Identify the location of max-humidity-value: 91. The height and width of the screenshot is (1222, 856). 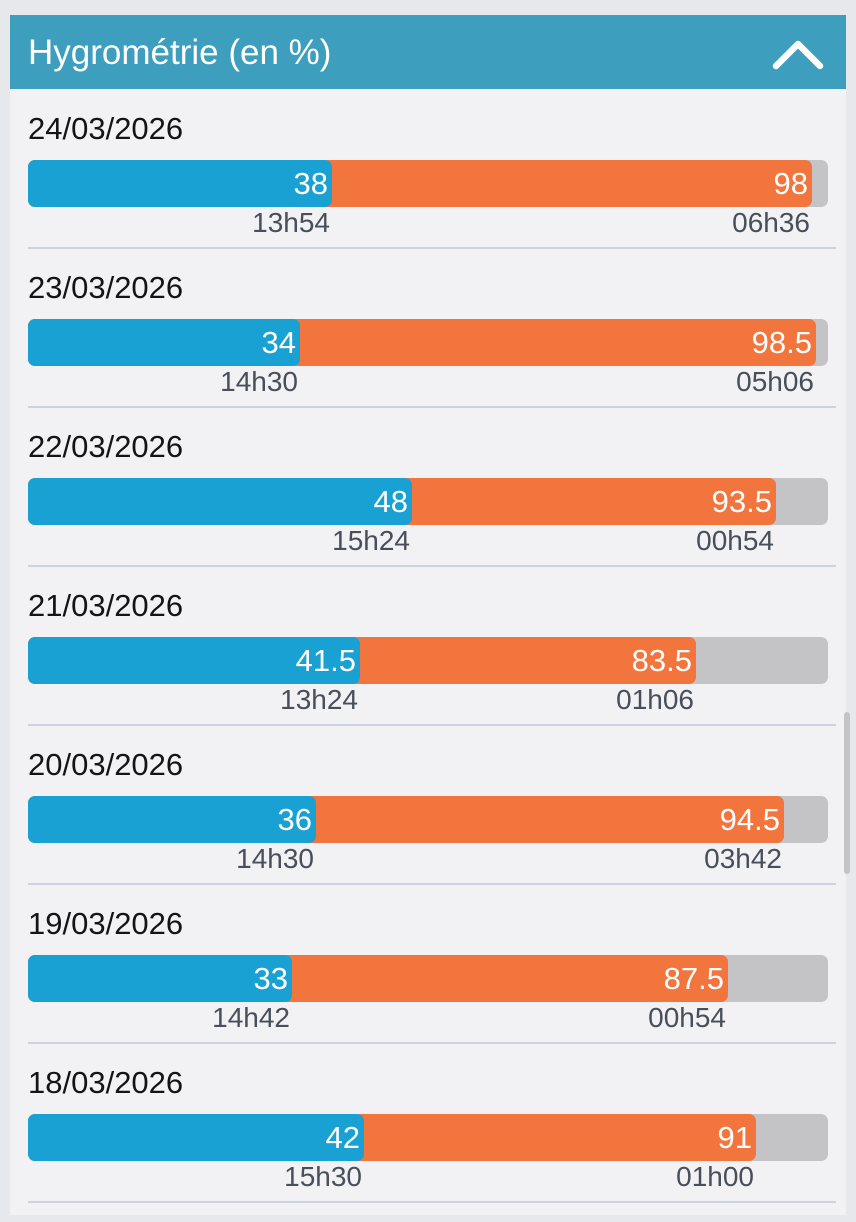
(734, 1137).